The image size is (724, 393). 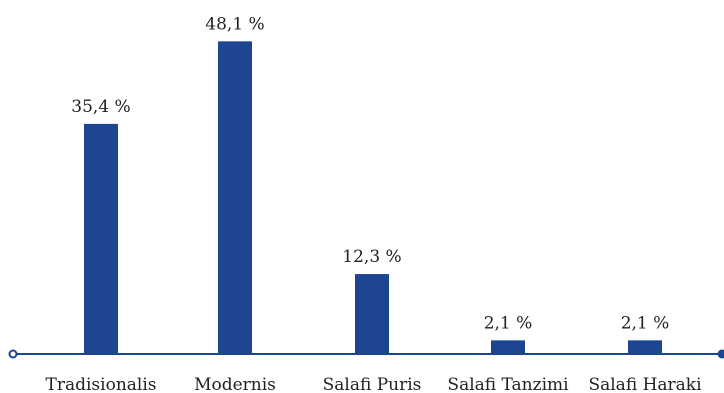 I want to click on bar-salafi-haraki, so click(x=645, y=347).